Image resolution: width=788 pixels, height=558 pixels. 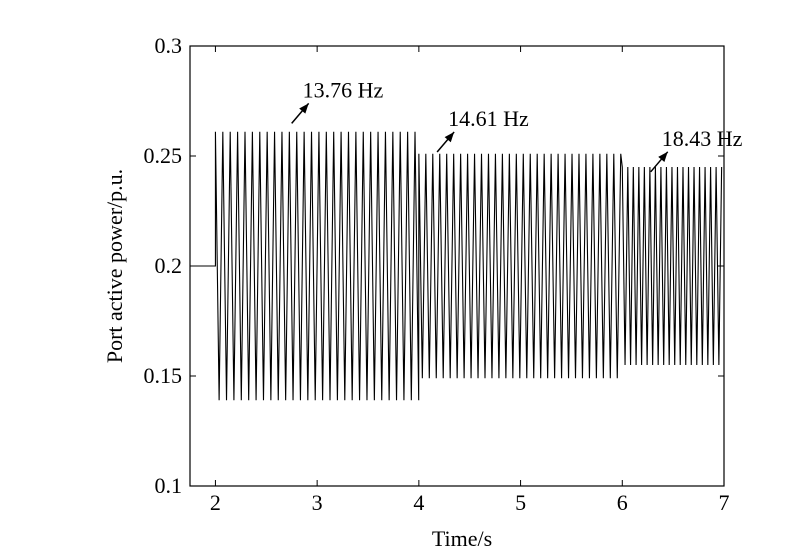 I want to click on x-tick-label: 2, so click(x=215, y=502).